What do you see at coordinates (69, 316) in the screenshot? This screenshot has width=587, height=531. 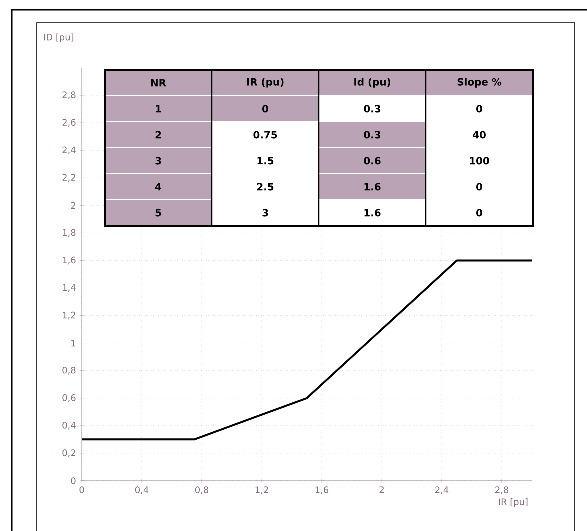 I see `y-tick-label: 1,2` at bounding box center [69, 316].